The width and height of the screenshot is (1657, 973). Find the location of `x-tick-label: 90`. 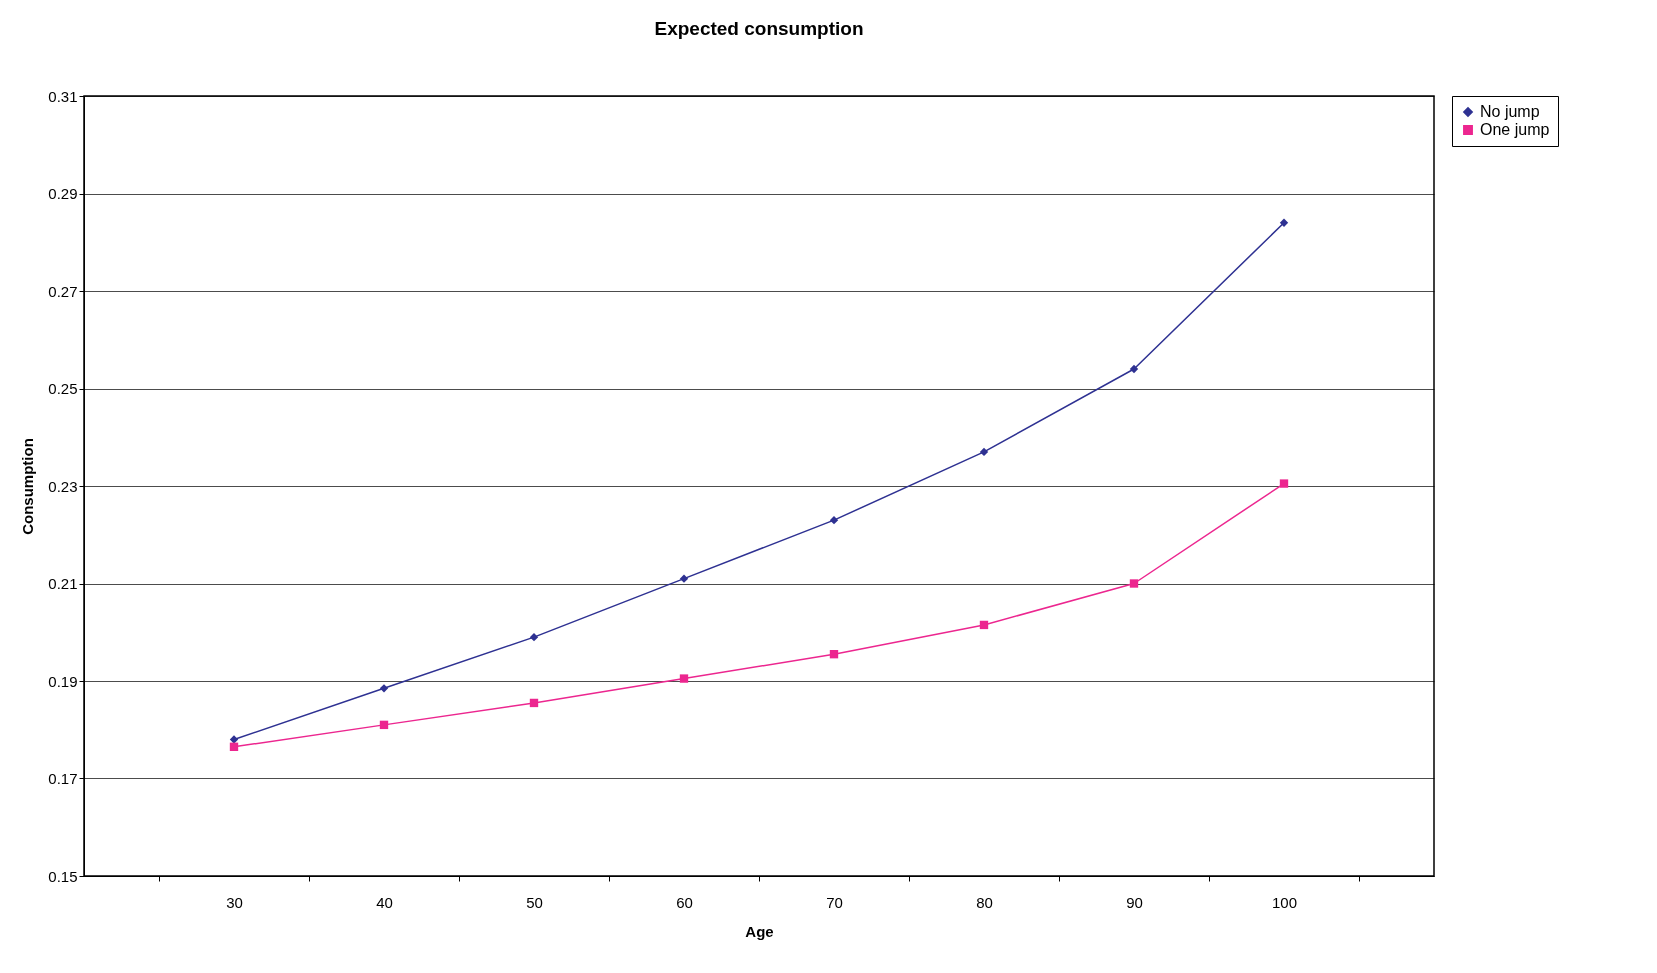

x-tick-label: 90 is located at coordinates (1134, 902).